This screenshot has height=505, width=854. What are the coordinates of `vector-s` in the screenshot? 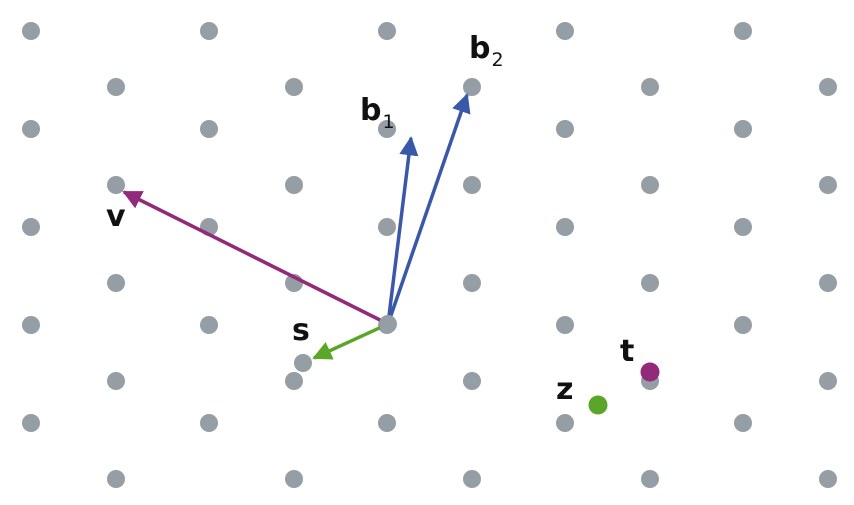 It's located at (350, 341).